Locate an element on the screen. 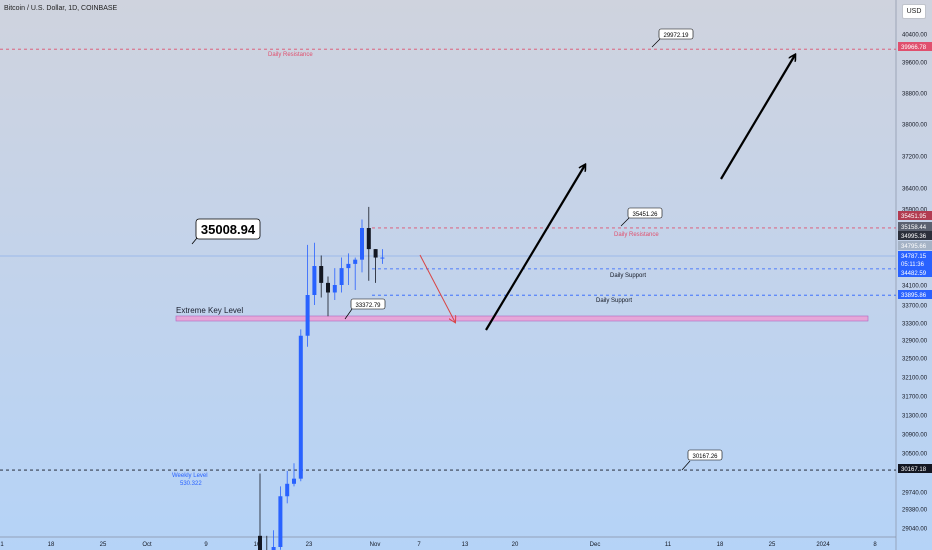 The width and height of the screenshot is (932, 550). x-tick-label: 23 is located at coordinates (309, 545).